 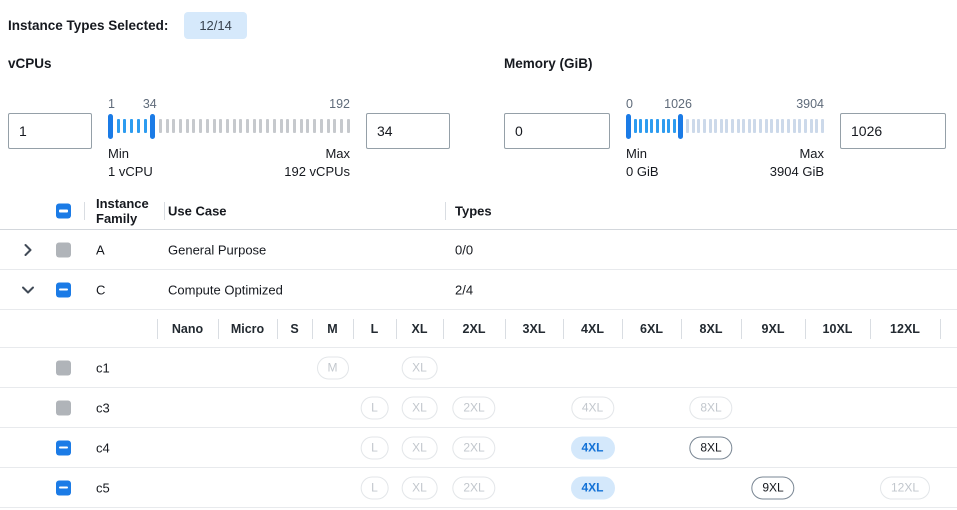 I want to click on size-chip-c3-8xl: 8XL, so click(x=711, y=407).